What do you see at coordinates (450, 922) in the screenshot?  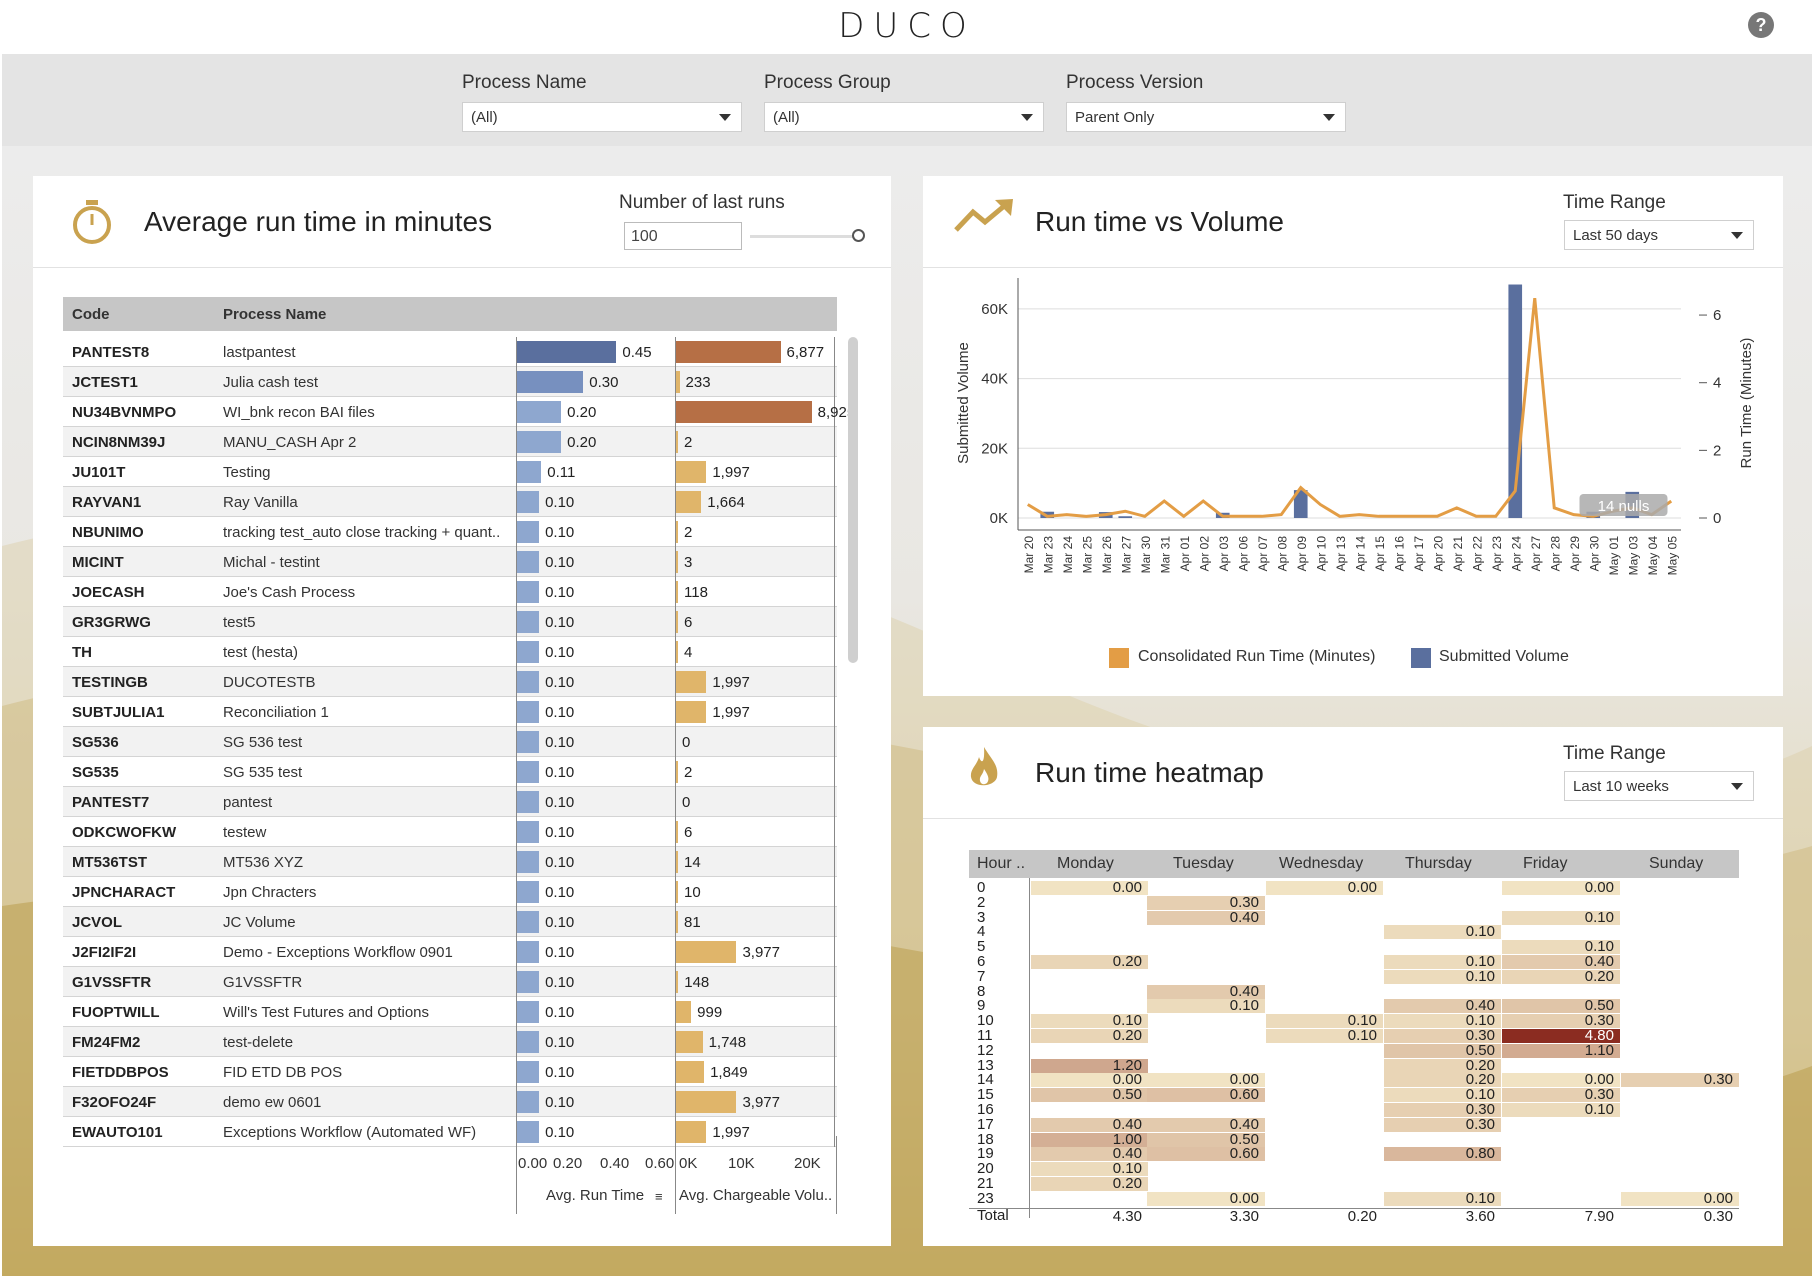 I see `table-row: JCVOL JC Volume 0.10 81` at bounding box center [450, 922].